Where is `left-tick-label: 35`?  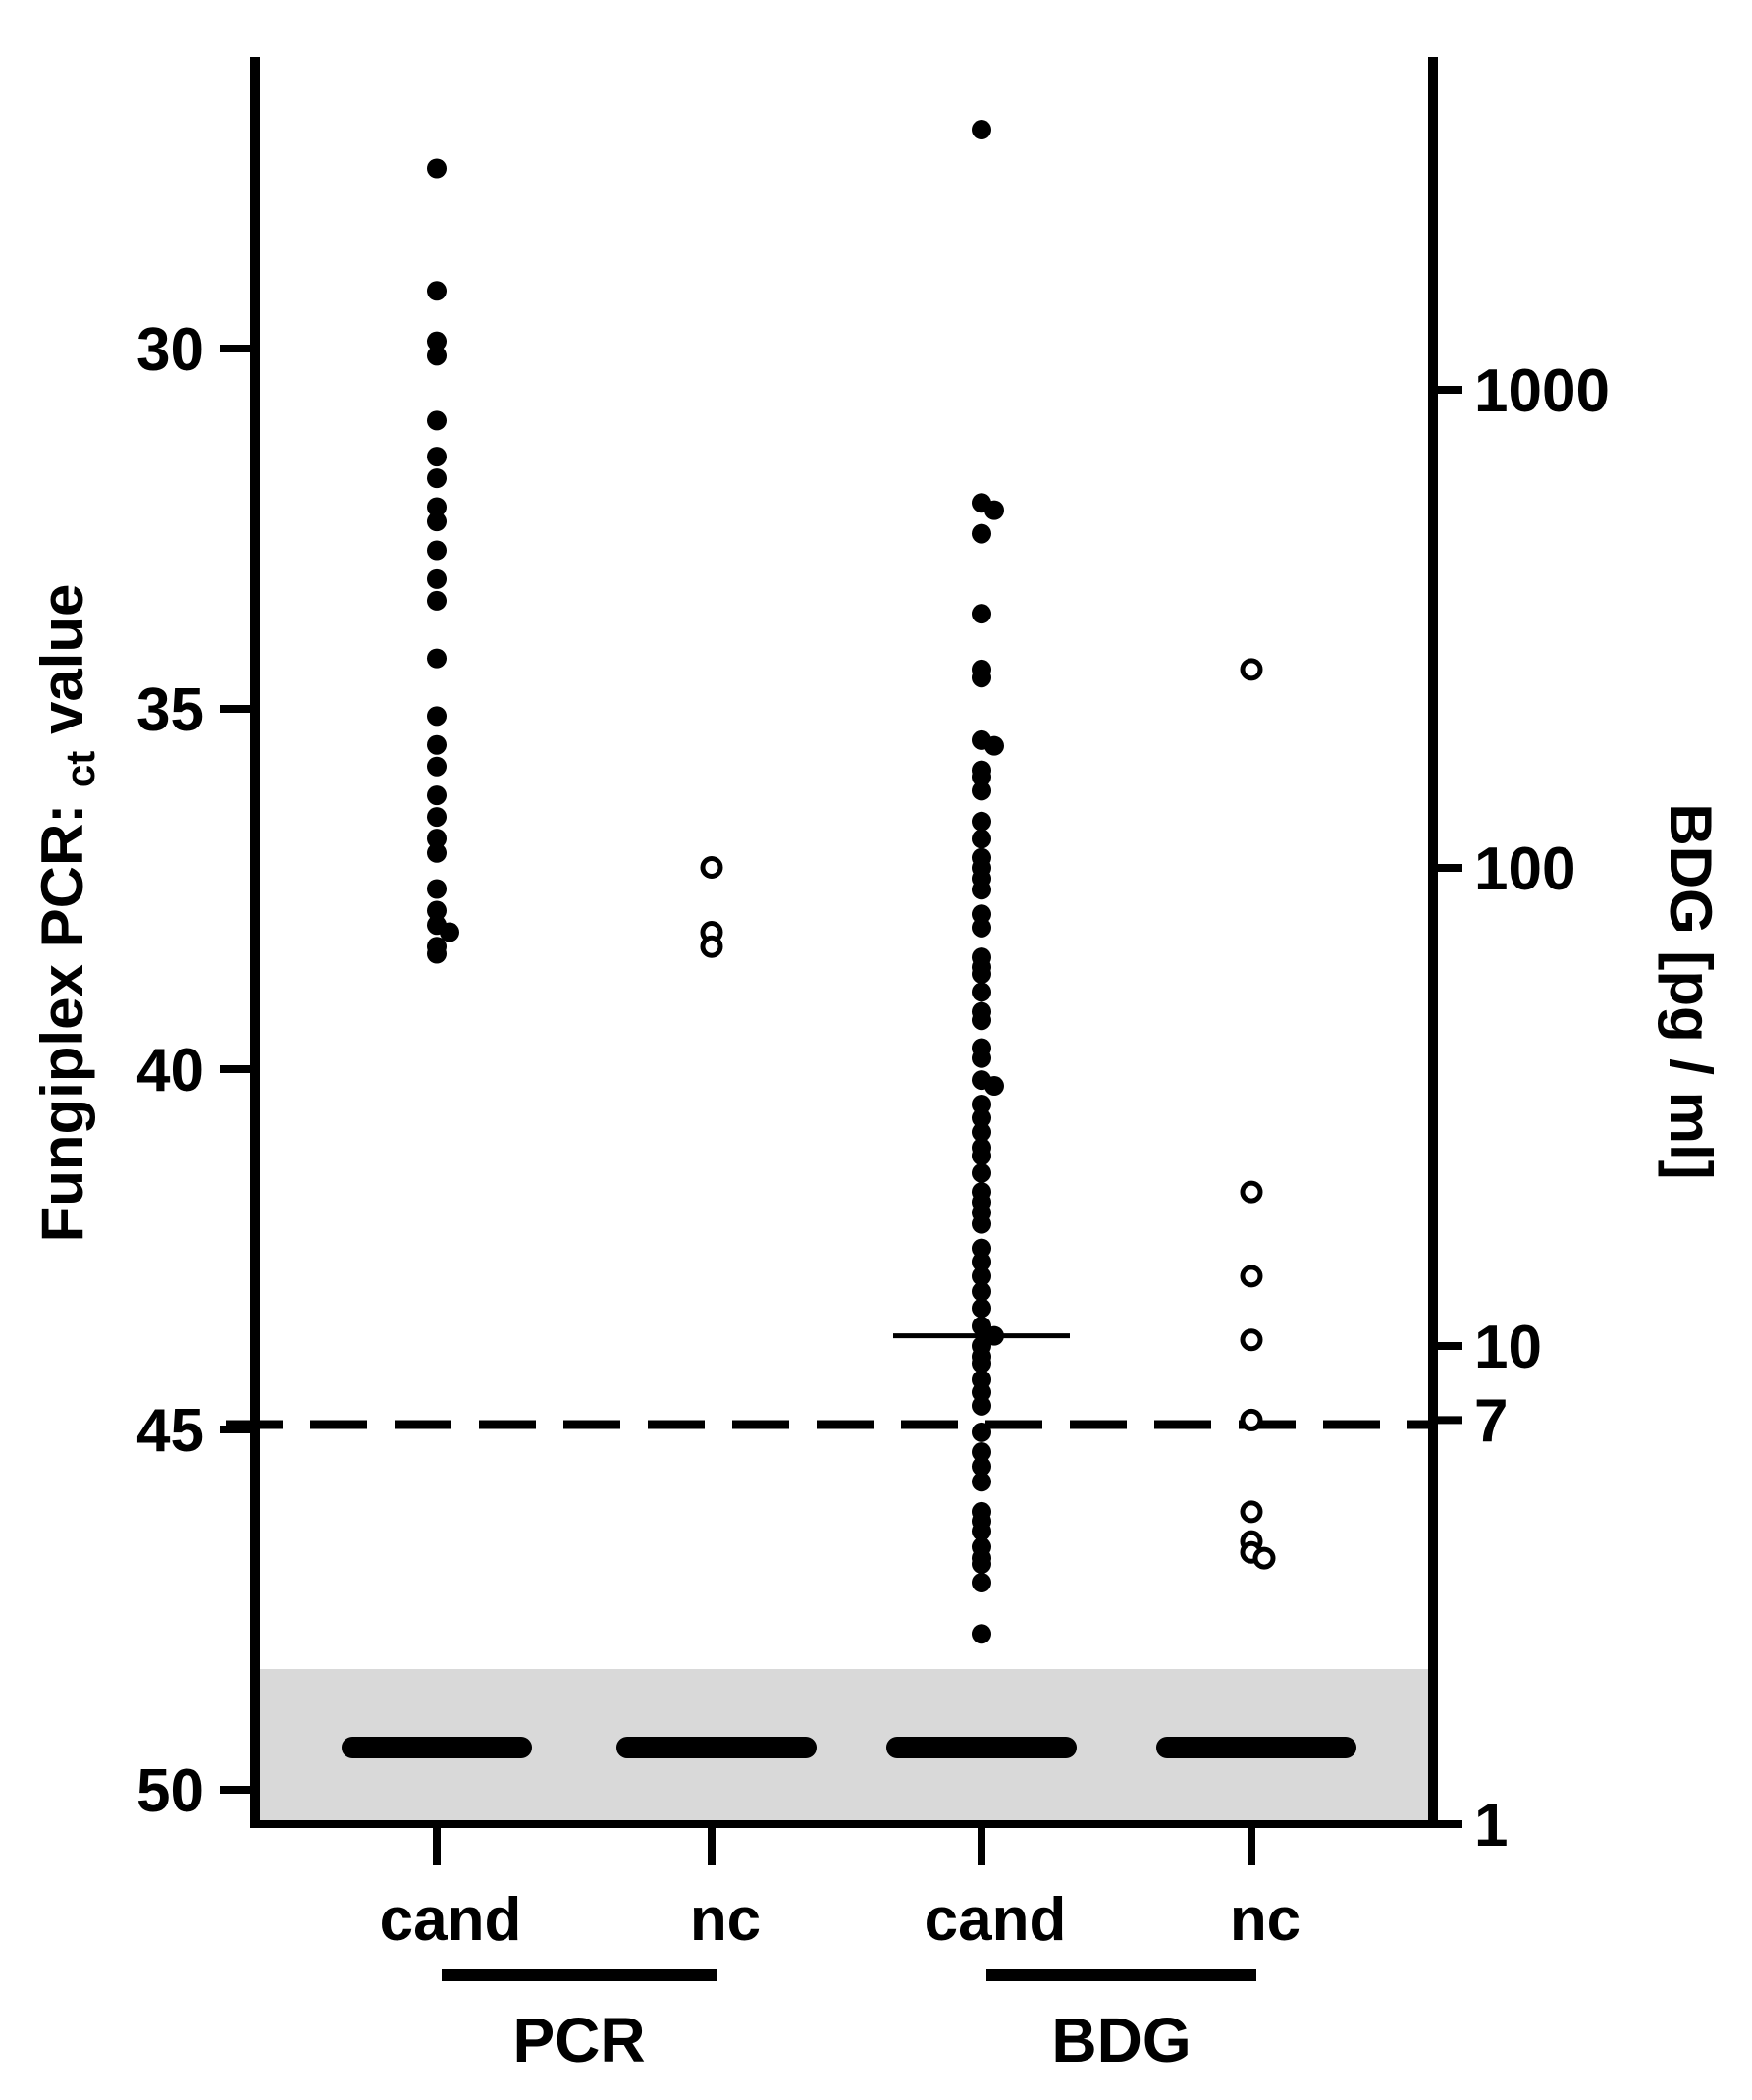
left-tick-label: 35 is located at coordinates (170, 710).